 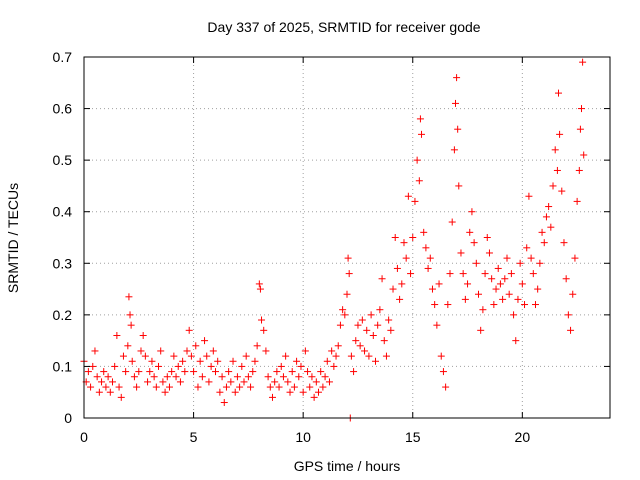 What do you see at coordinates (84, 437) in the screenshot?
I see `x-tick-label: 0` at bounding box center [84, 437].